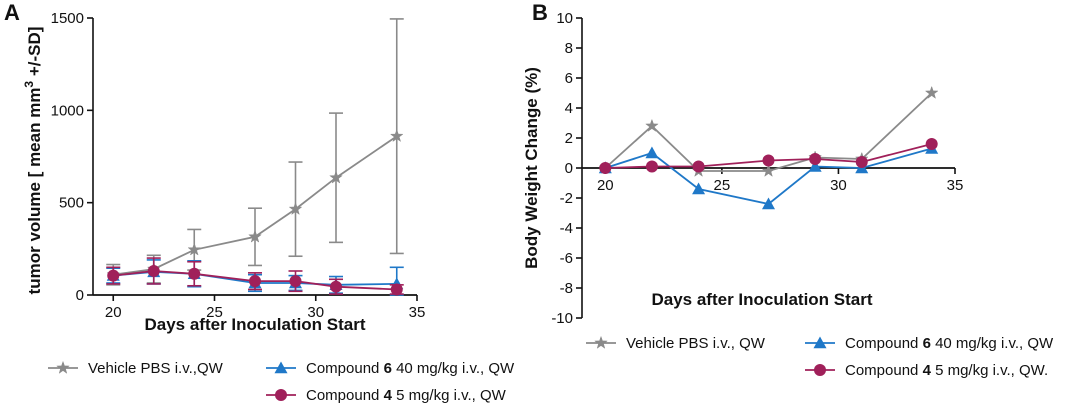  I want to click on y-tick-label-b: -2, so click(566, 198).